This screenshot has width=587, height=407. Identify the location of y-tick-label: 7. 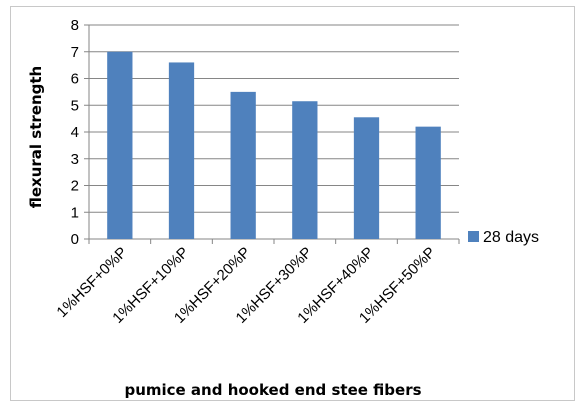
(75, 52).